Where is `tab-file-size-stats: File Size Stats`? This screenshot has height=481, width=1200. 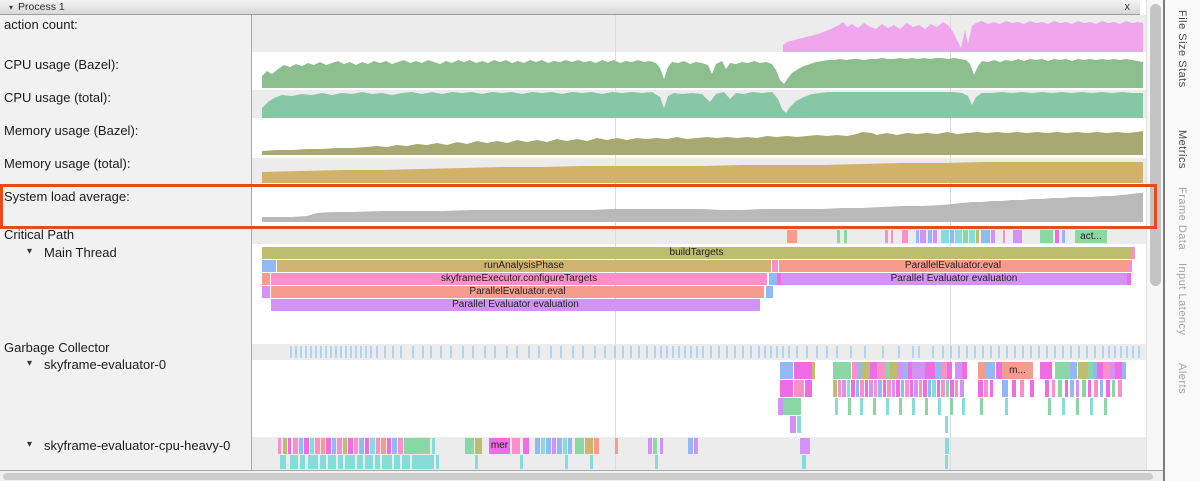 tab-file-size-stats: File Size Stats is located at coordinates (1182, 49).